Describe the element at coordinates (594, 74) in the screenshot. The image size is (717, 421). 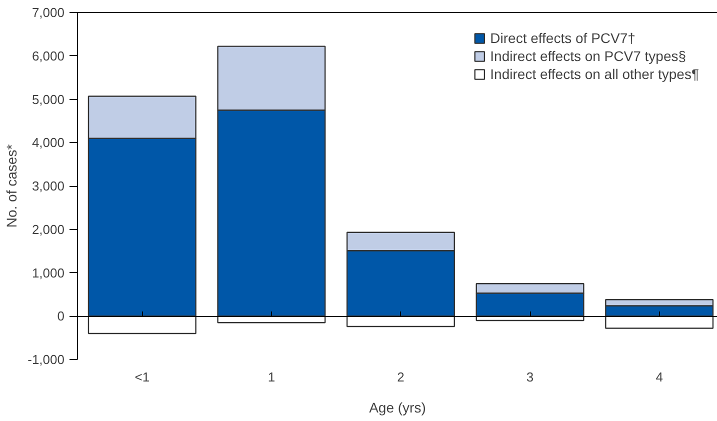
I see `legend-label: Indirect effects on all other types¶` at that location.